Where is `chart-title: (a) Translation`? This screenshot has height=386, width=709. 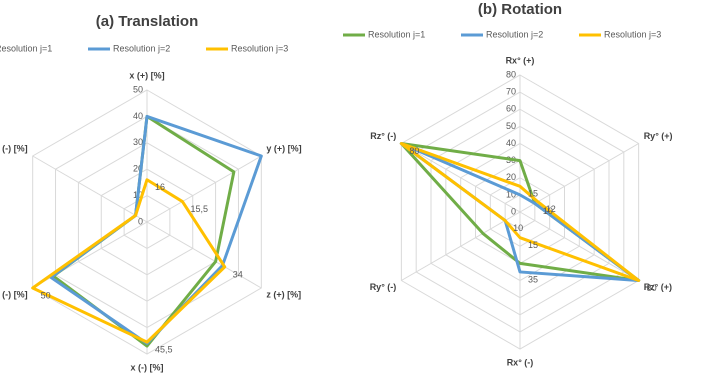 chart-title: (a) Translation is located at coordinates (147, 21).